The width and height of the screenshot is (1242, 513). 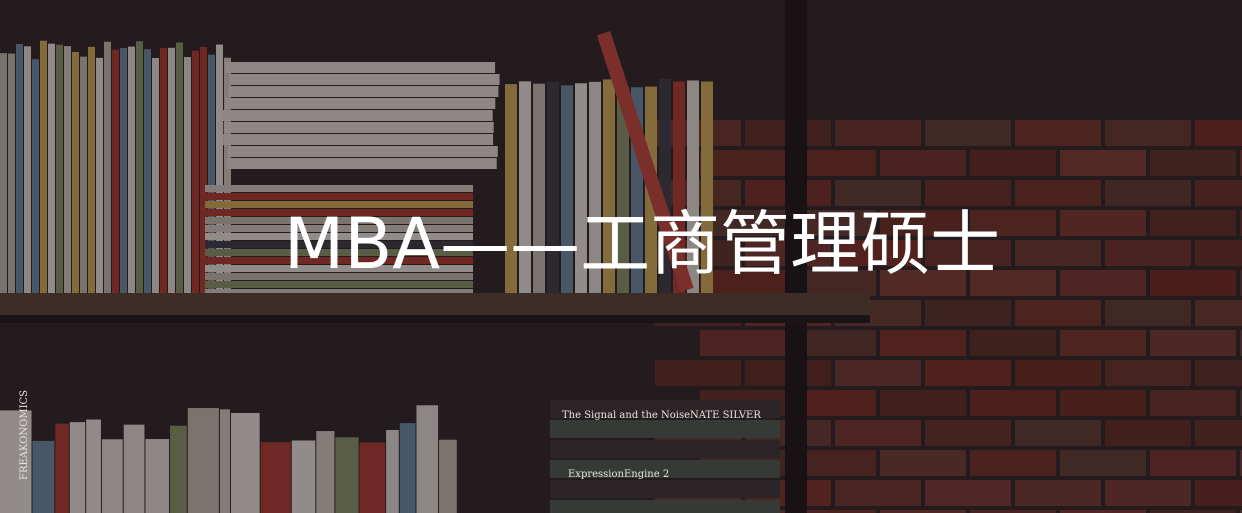 I want to click on pipe, so click(x=796, y=256).